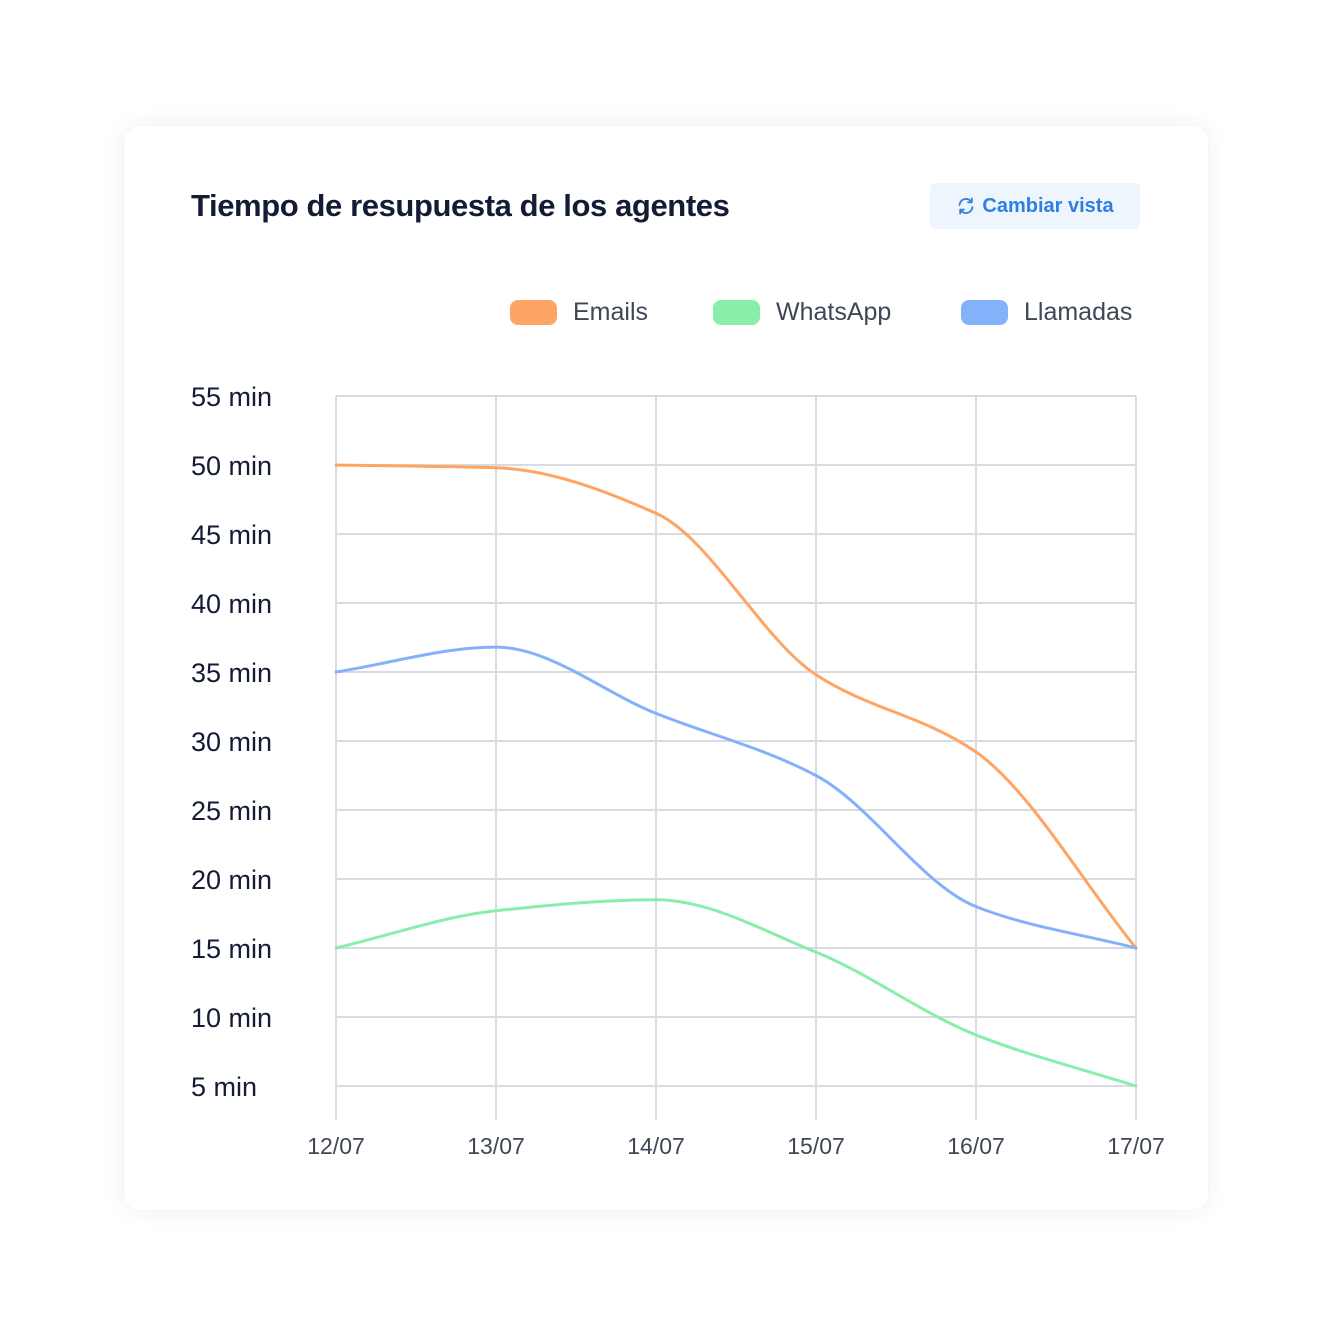 This screenshot has width=1332, height=1336. What do you see at coordinates (656, 1146) in the screenshot?
I see `x-tick-label: 14/07` at bounding box center [656, 1146].